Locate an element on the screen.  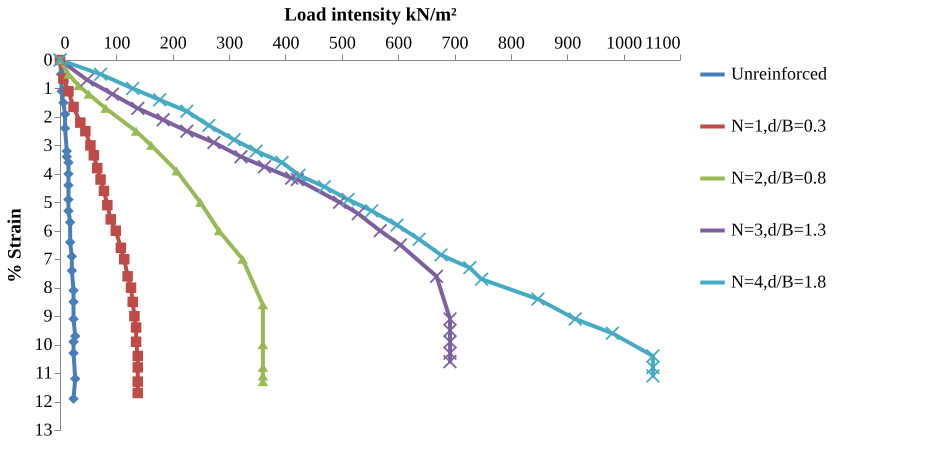
y-tick-label: 12 is located at coordinates (43, 401).